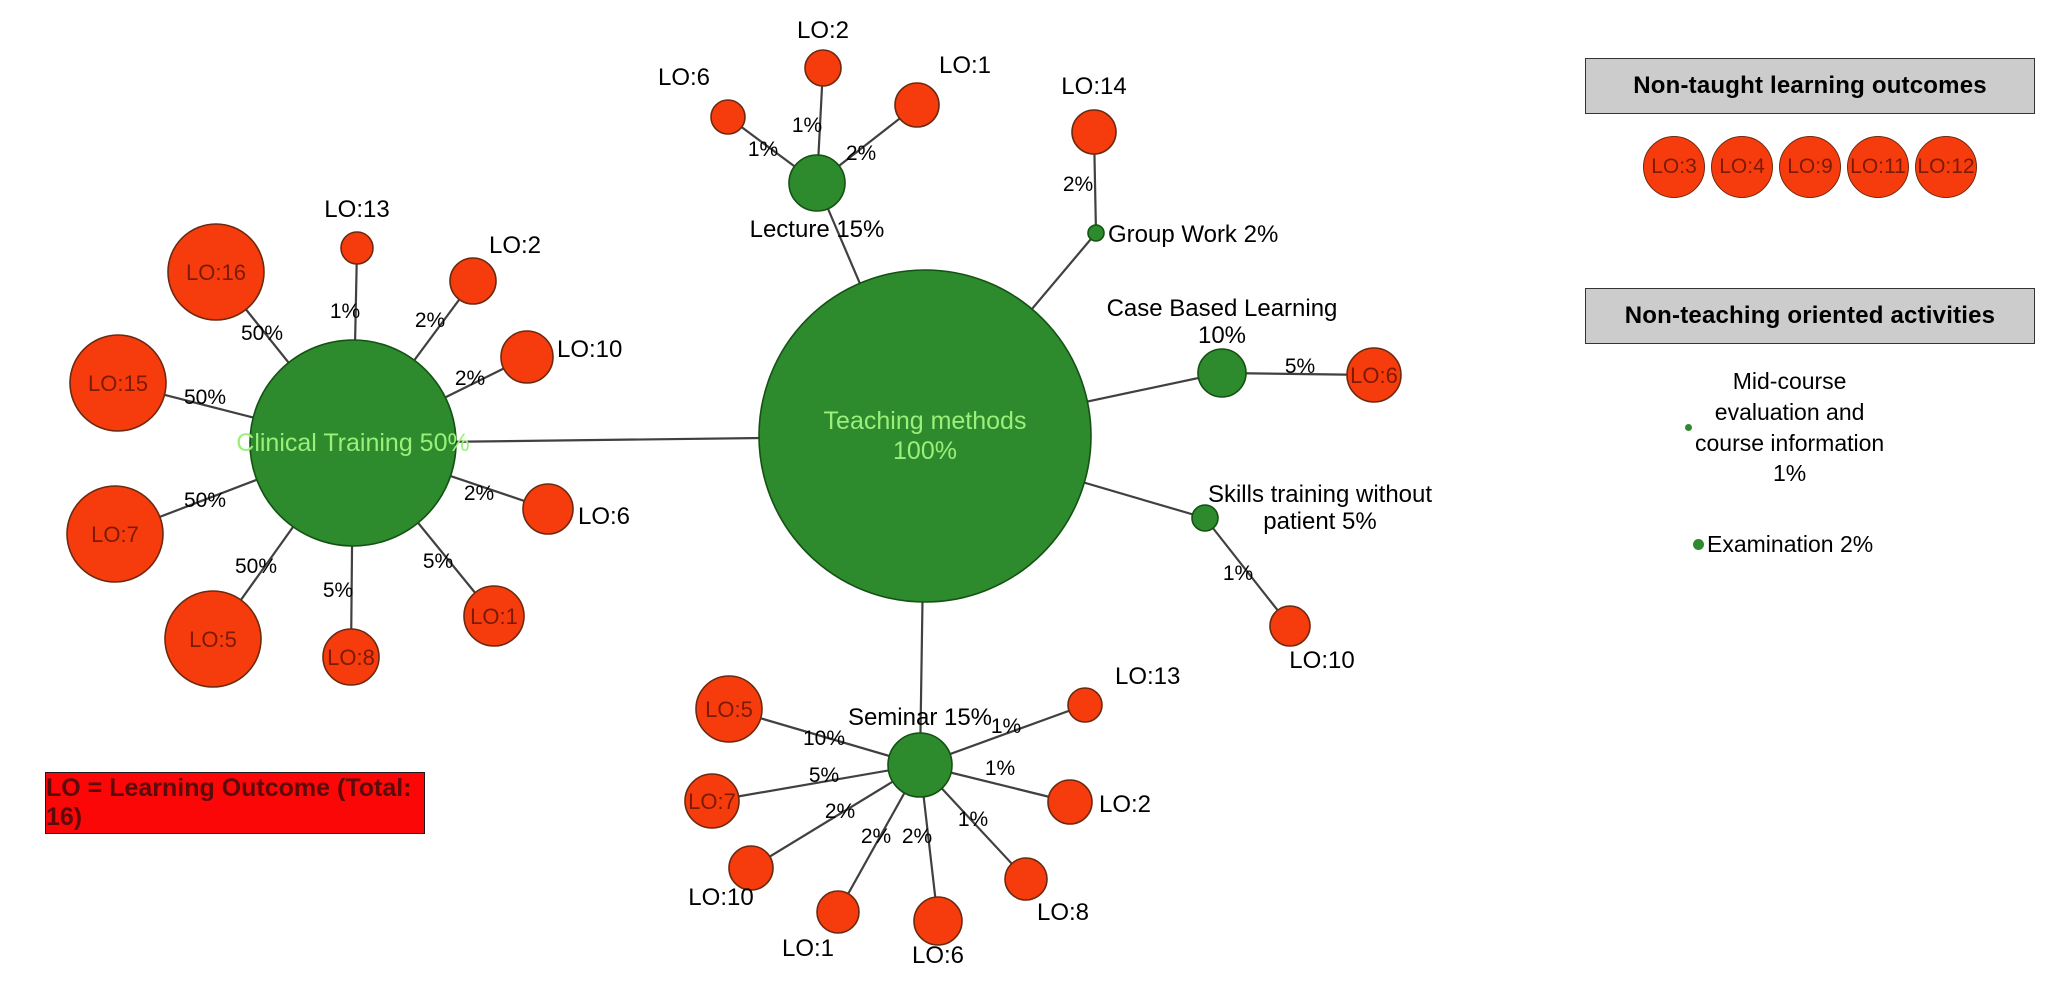  Describe the element at coordinates (345, 311) in the screenshot. I see `edge-clinical-lo13-weight-label: 1%` at that location.